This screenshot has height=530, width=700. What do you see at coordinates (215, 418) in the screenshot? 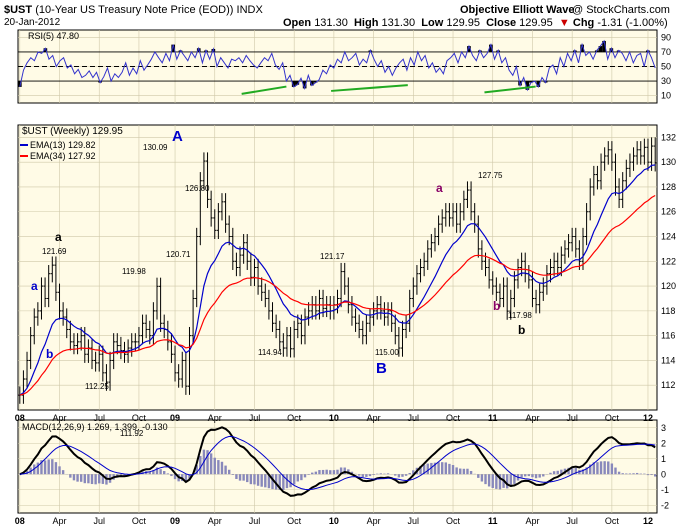
I see `price-x-tick-label: Apr` at bounding box center [215, 418].